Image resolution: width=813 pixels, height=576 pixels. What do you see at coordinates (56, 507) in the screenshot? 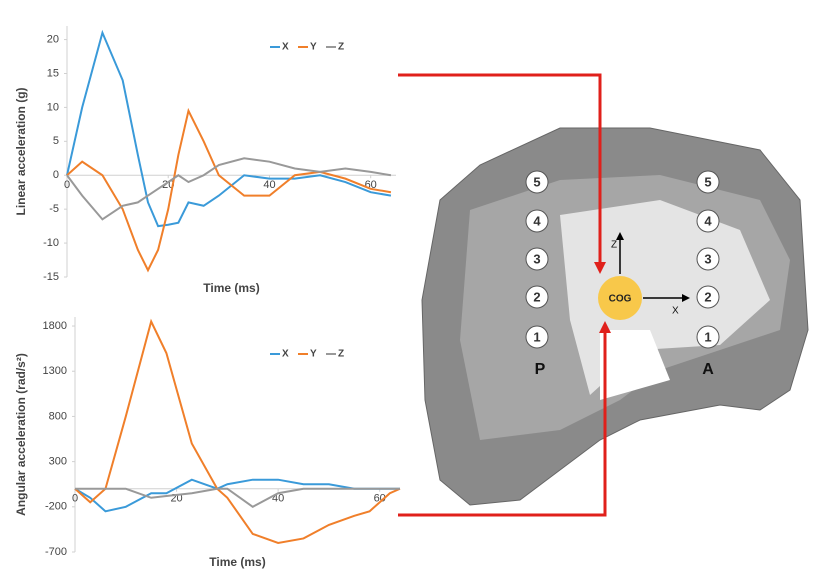
I see `y-tick-label: -200` at bounding box center [56, 507].